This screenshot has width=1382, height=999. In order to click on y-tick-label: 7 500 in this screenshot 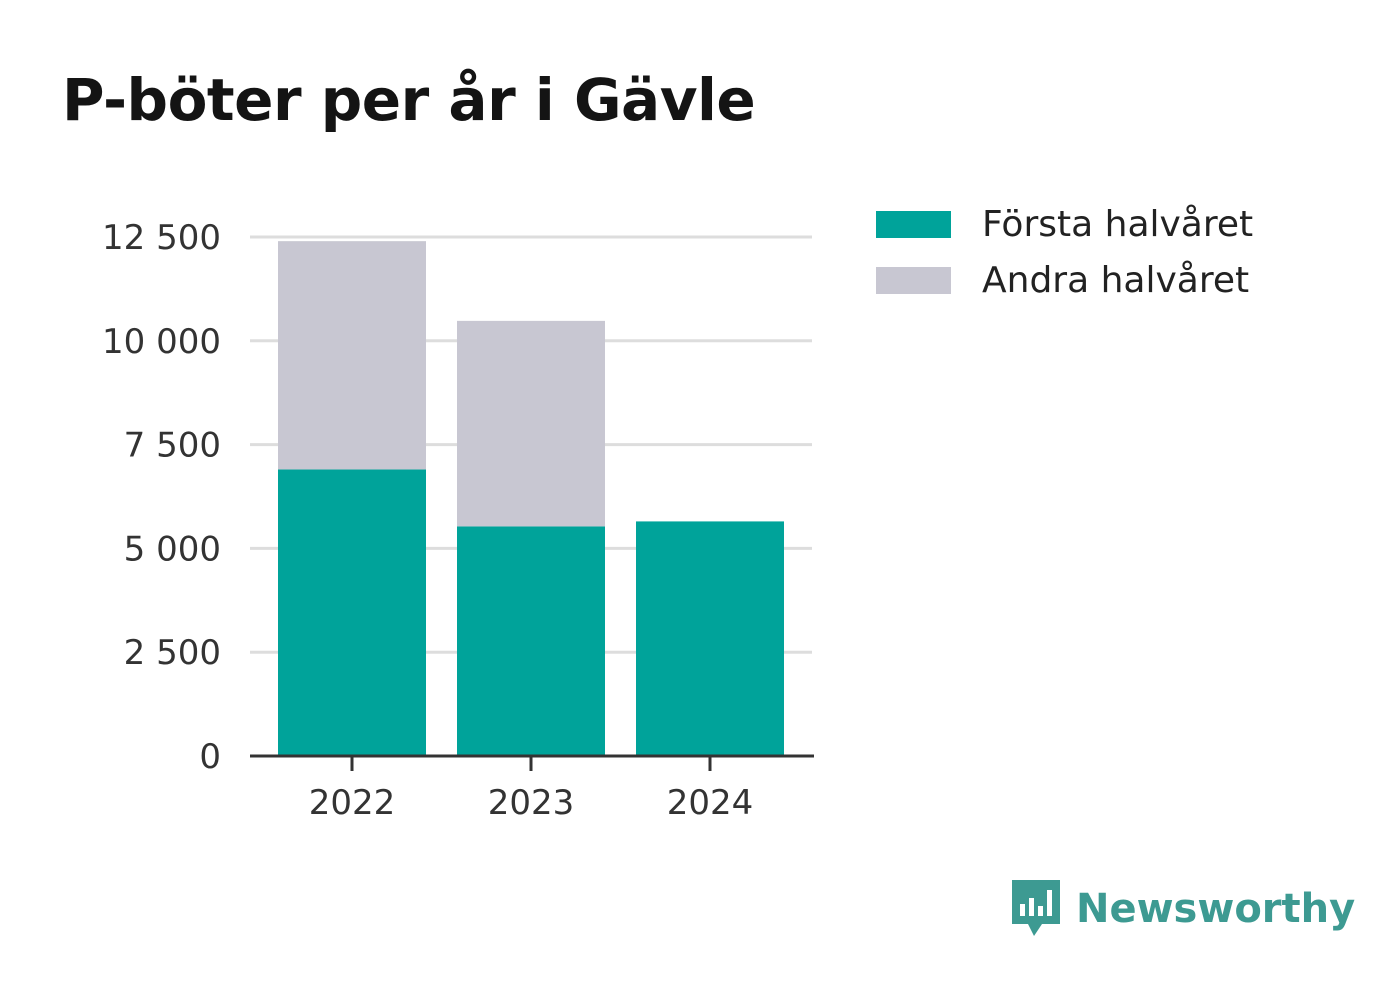, I will do `click(172, 446)`.